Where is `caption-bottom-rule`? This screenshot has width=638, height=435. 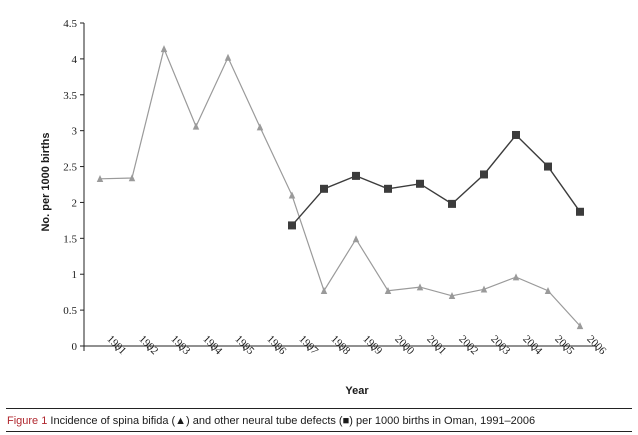 caption-bottom-rule is located at coordinates (319, 431).